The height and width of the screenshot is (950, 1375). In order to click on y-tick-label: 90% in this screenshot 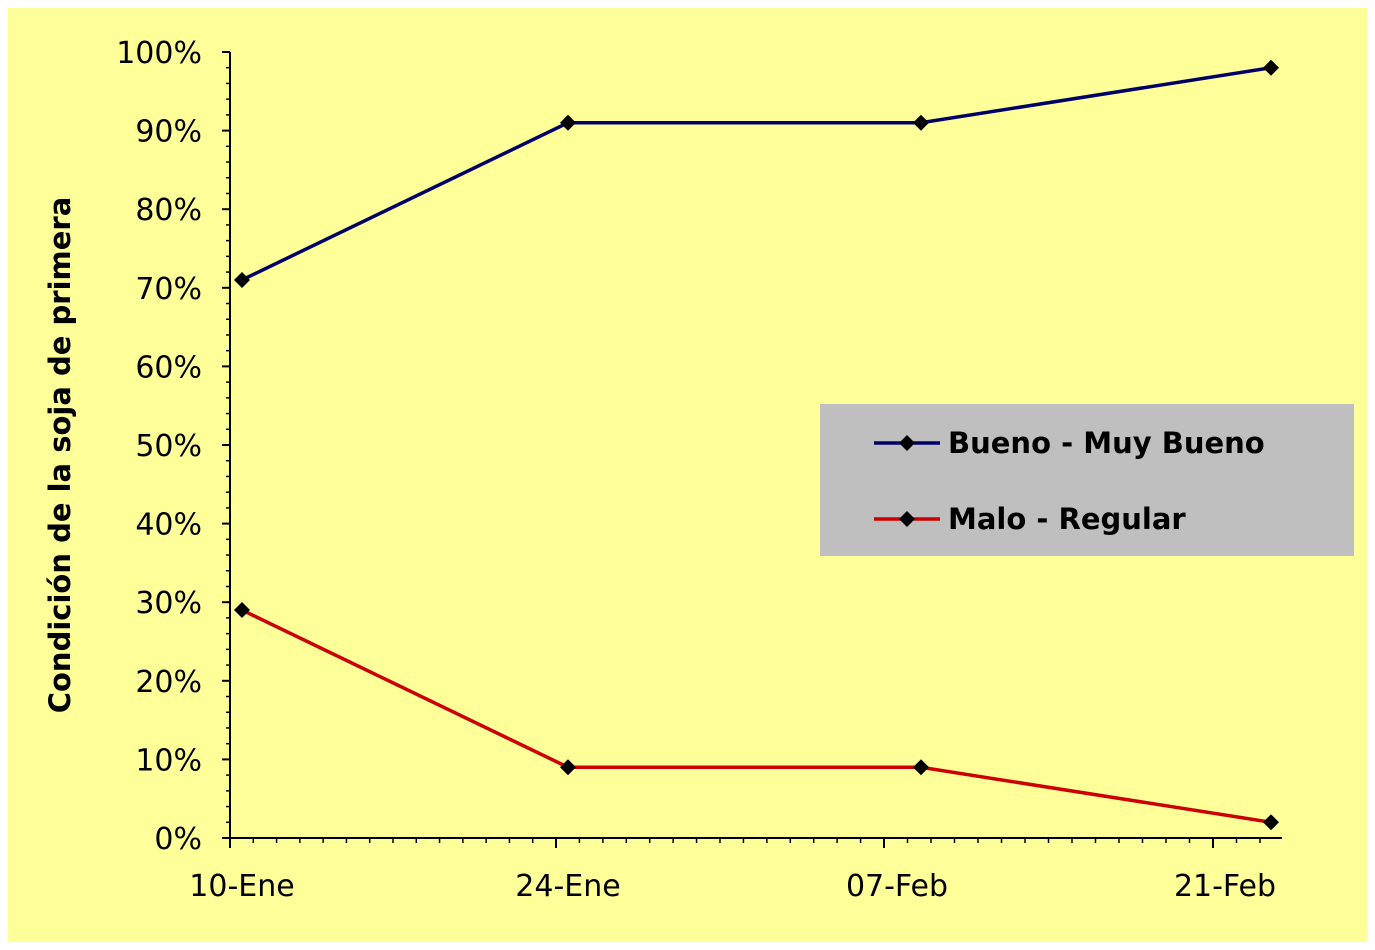, I will do `click(168, 132)`.